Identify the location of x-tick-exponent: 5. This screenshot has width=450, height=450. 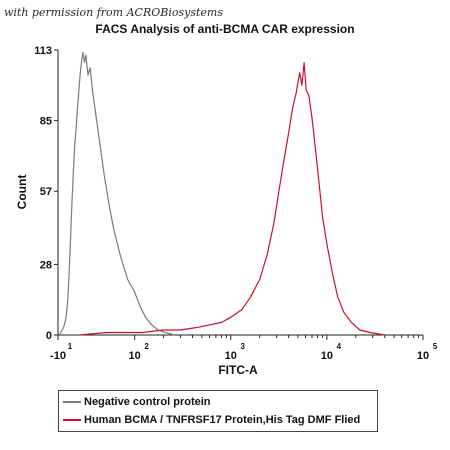
(435, 346).